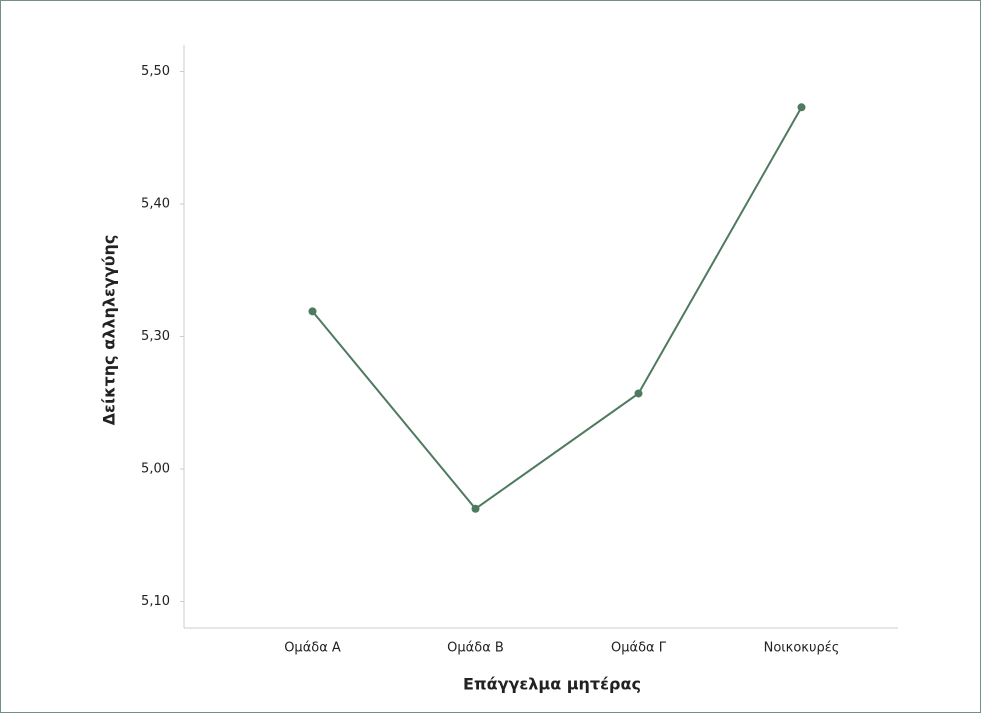 This screenshot has height=713, width=981. I want to click on y-tick-label: 5,00, so click(155, 469).